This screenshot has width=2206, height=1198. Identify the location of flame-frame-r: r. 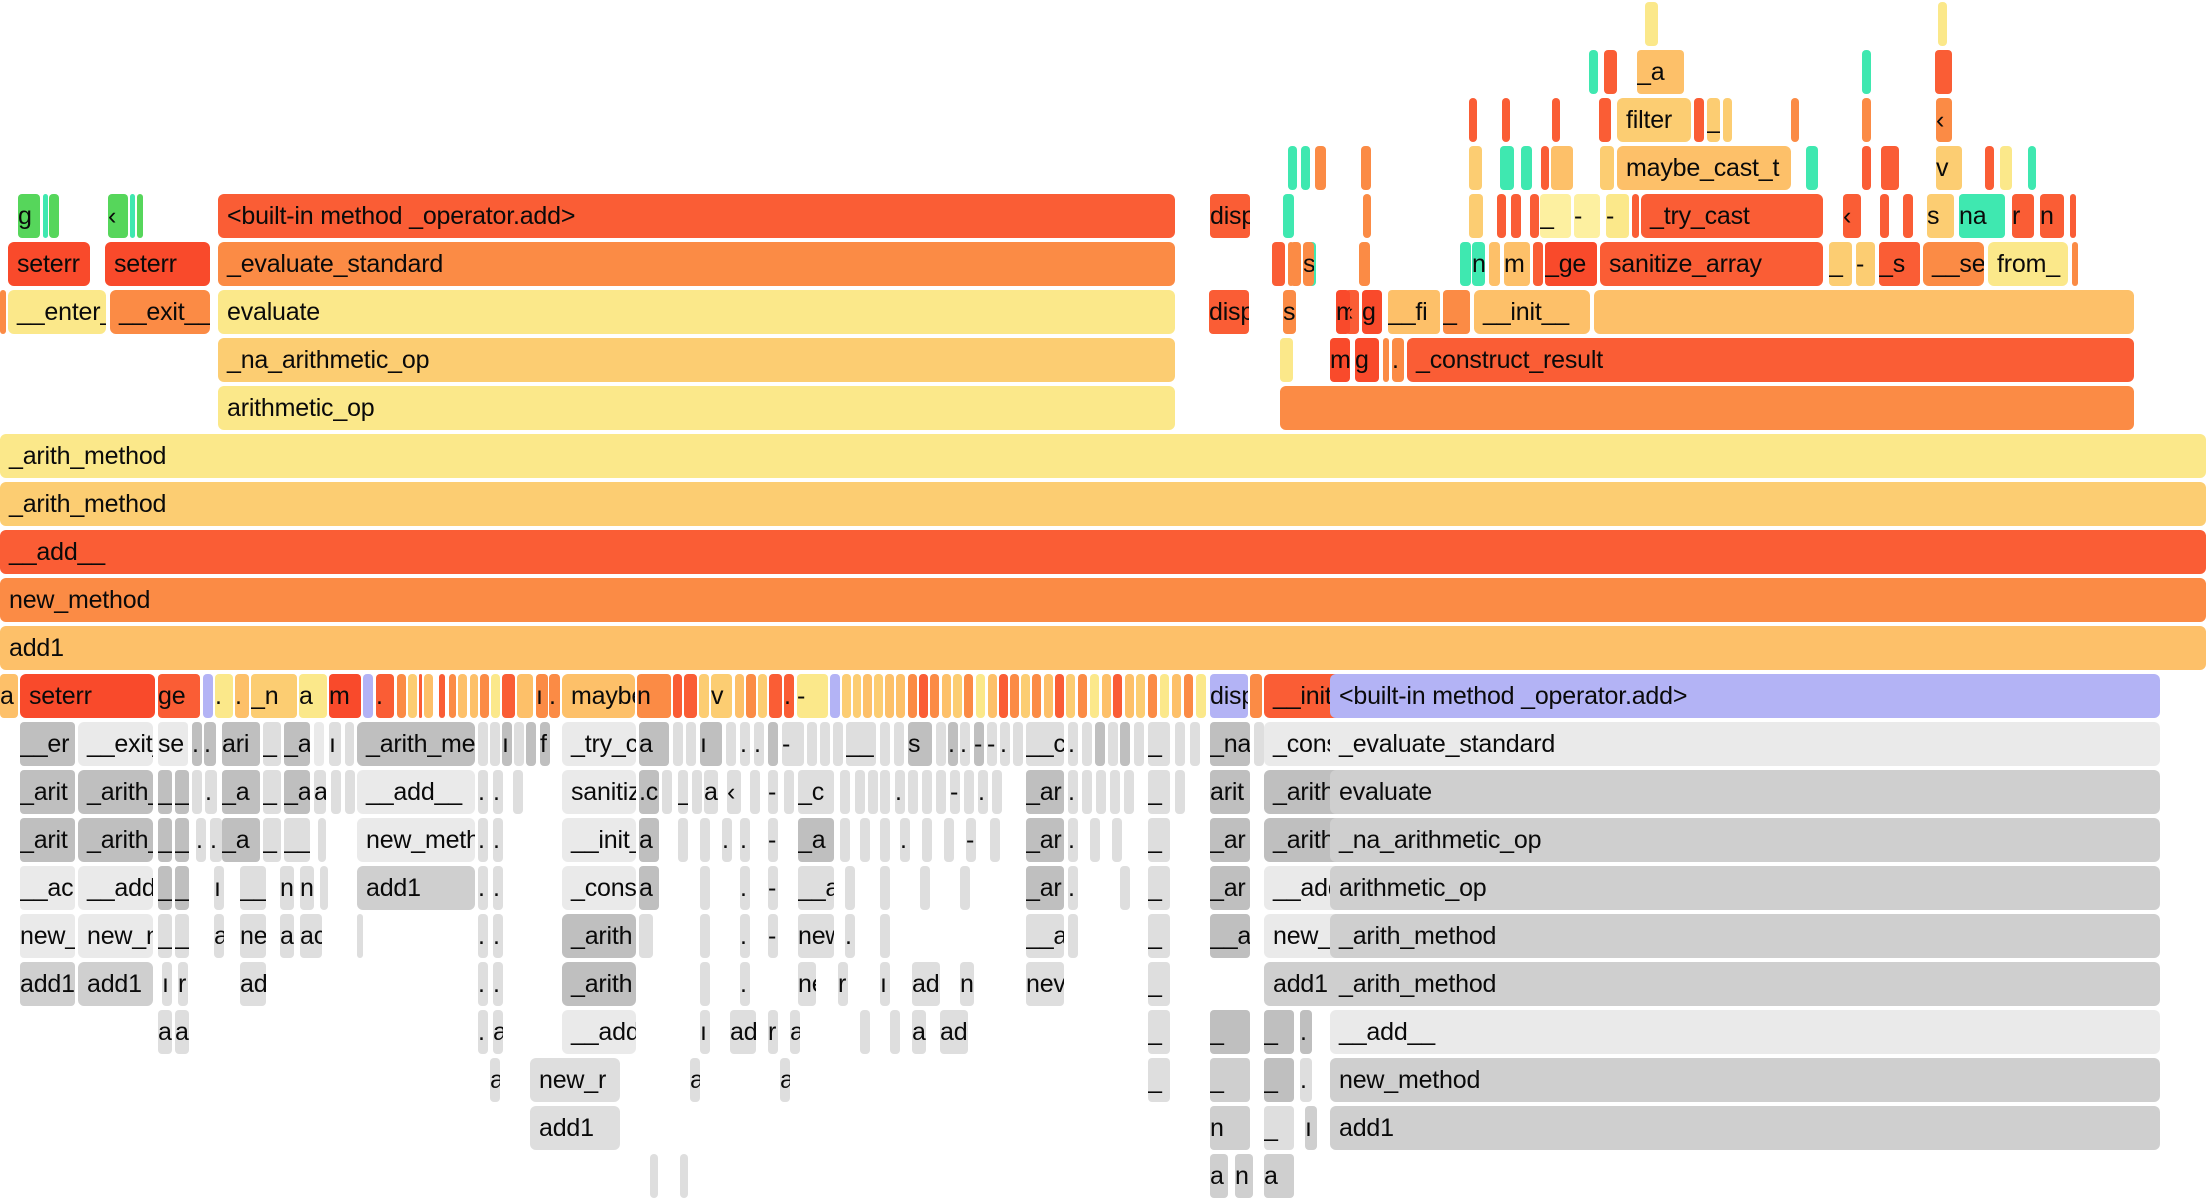
(843, 984).